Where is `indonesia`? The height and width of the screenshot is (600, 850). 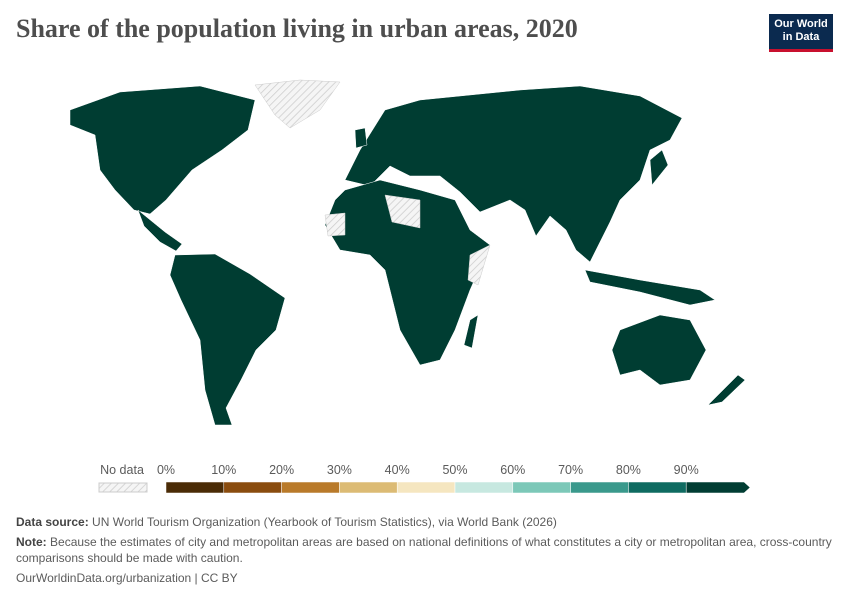 indonesia is located at coordinates (650, 287).